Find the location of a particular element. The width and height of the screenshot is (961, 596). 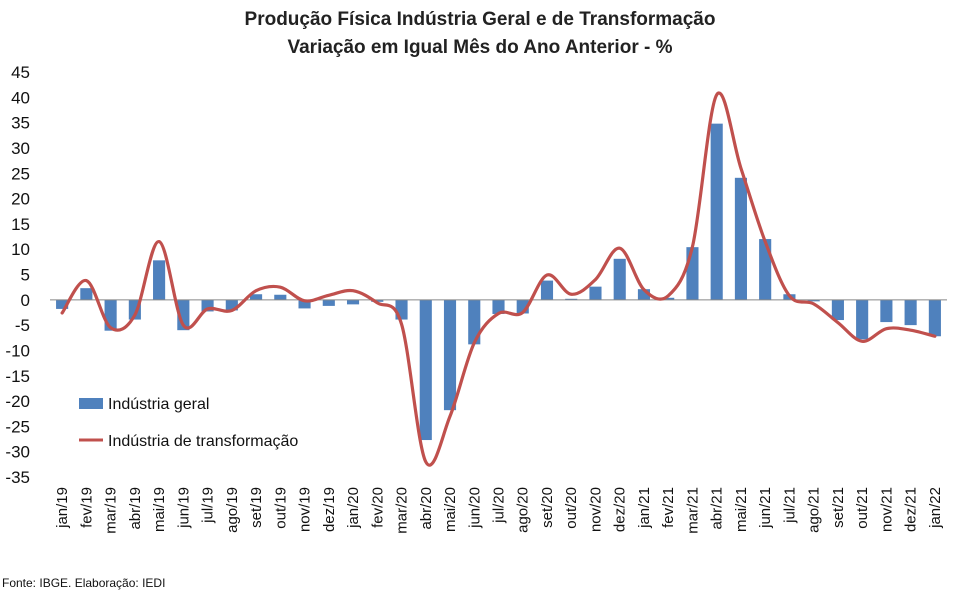

y-tick-label: -5 is located at coordinates (22, 325).